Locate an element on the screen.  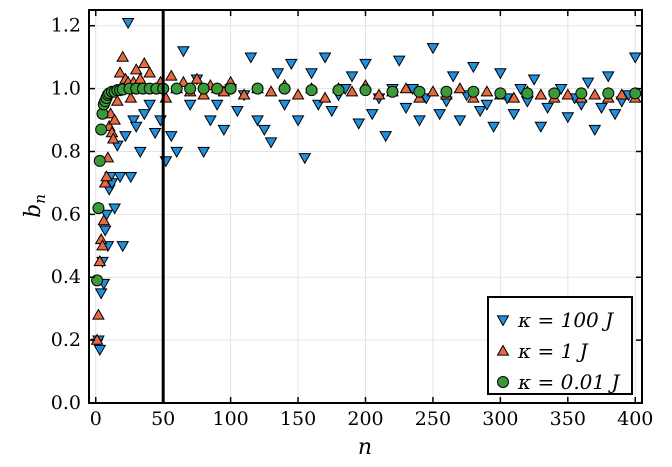
y-tick-label: 0.0 is located at coordinates (66, 403).